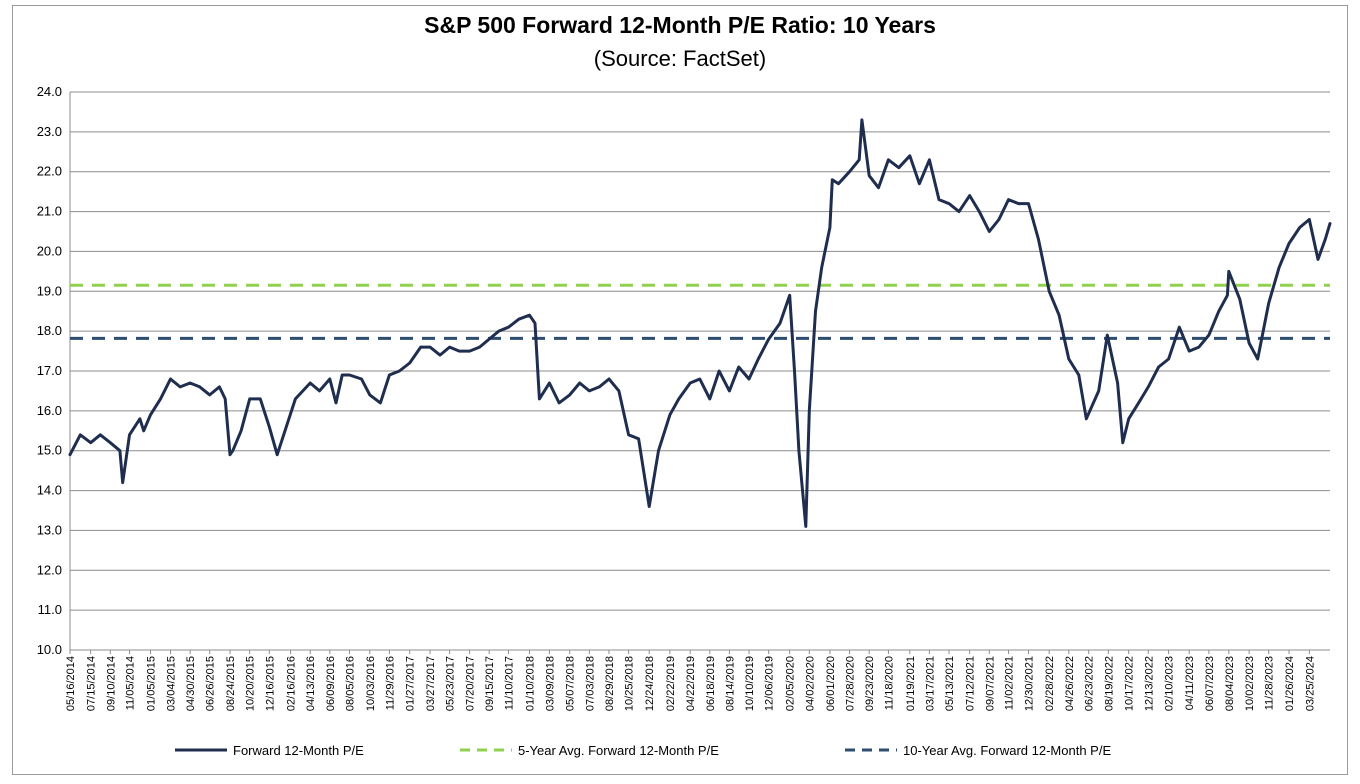 Image resolution: width=1360 pixels, height=784 pixels. Describe the element at coordinates (211, 683) in the screenshot. I see `x-tick-label: 06/26/2015` at that location.